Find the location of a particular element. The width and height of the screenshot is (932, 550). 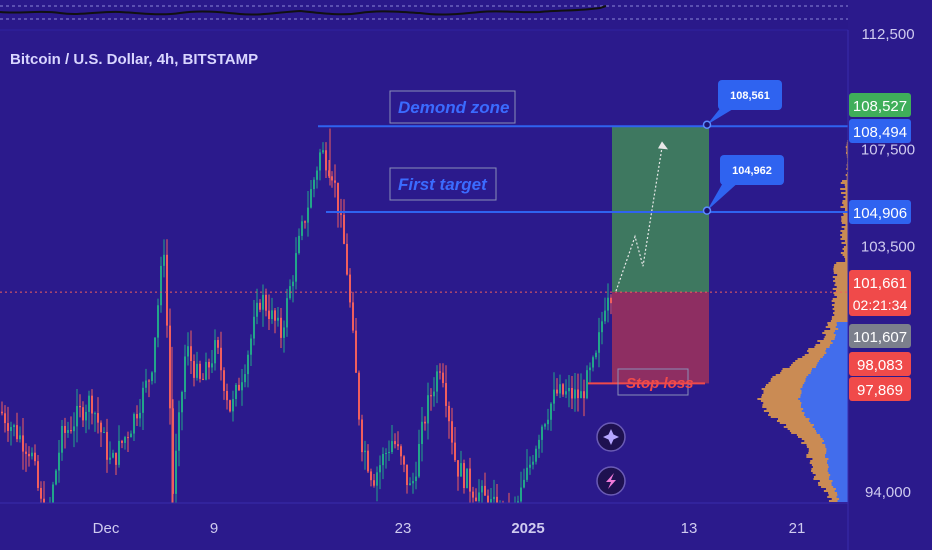

volume-profile is located at coordinates (802, 321).